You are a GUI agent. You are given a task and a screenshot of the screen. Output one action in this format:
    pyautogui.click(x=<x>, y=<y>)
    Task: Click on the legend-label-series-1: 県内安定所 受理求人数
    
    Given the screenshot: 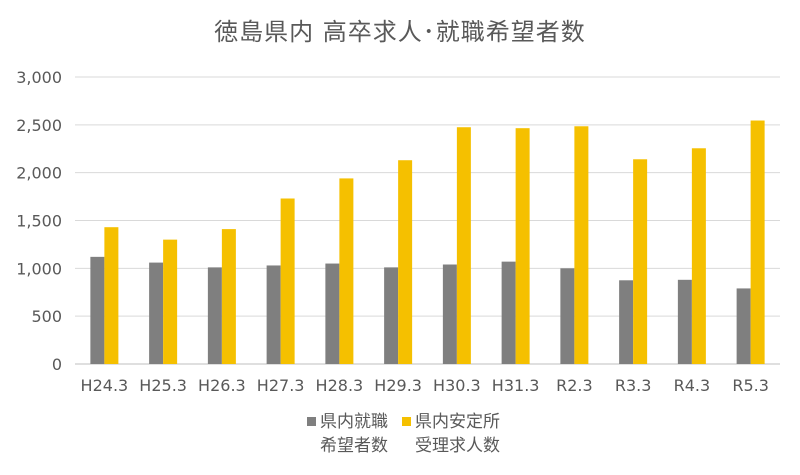 What is the action you would take?
    pyautogui.click(x=457, y=434)
    